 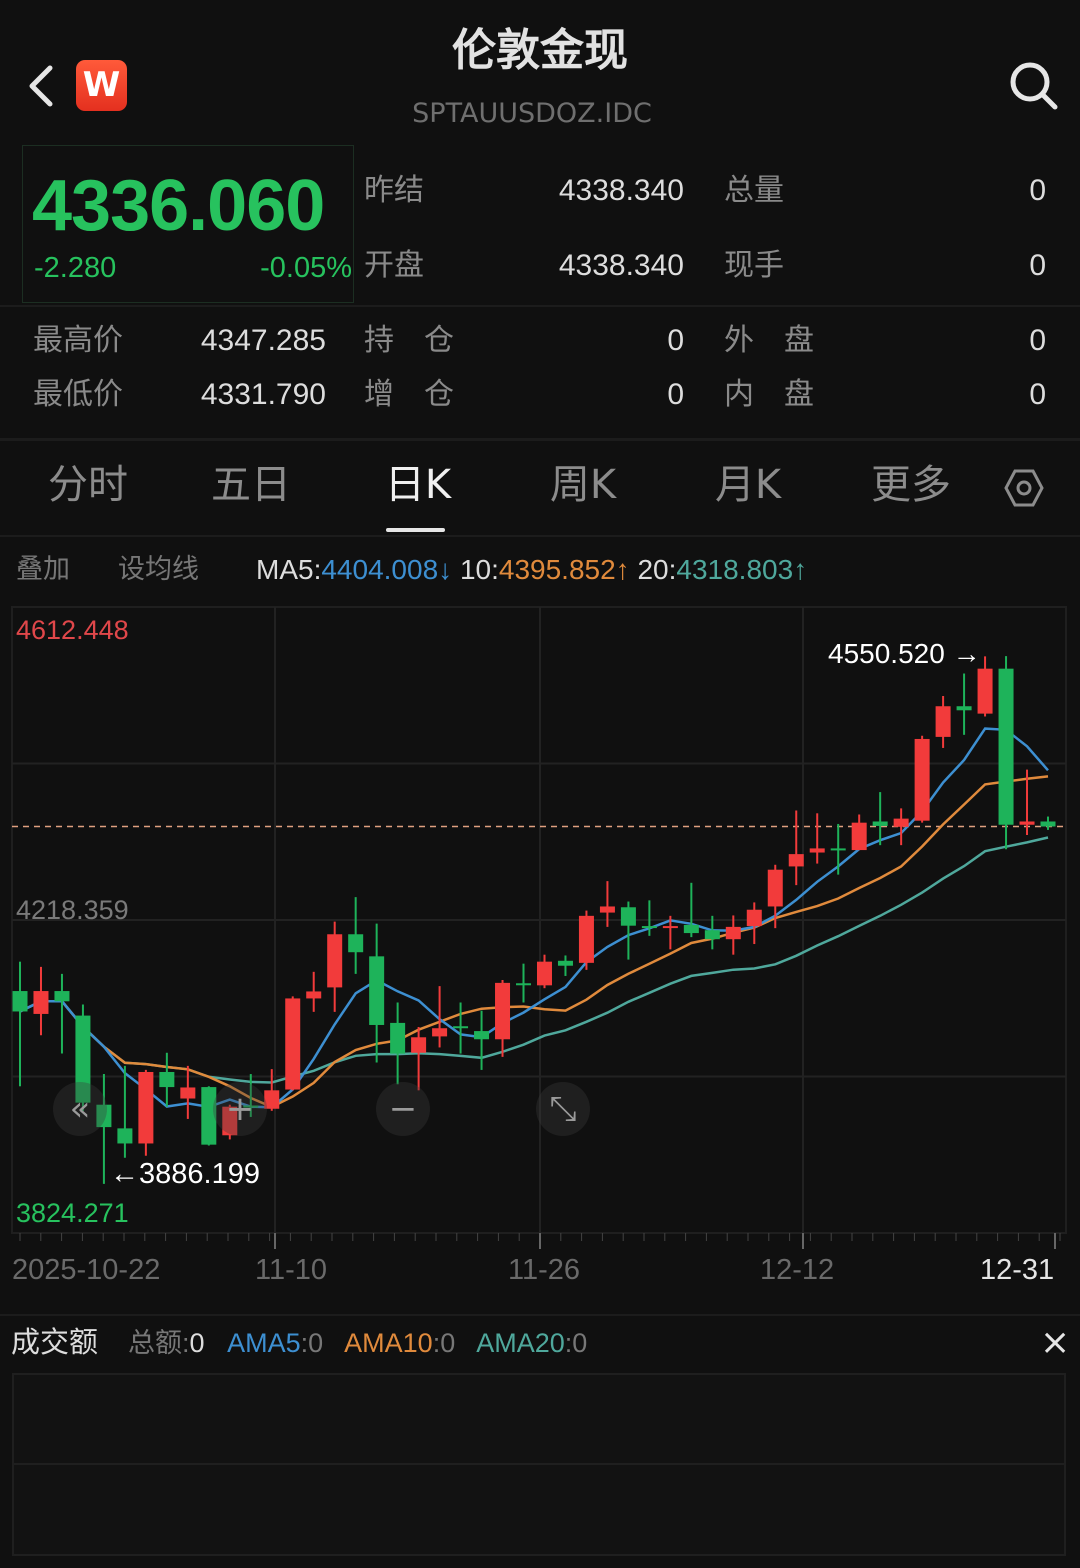 What do you see at coordinates (158, 569) in the screenshot?
I see `set-ma-button: 设均线` at bounding box center [158, 569].